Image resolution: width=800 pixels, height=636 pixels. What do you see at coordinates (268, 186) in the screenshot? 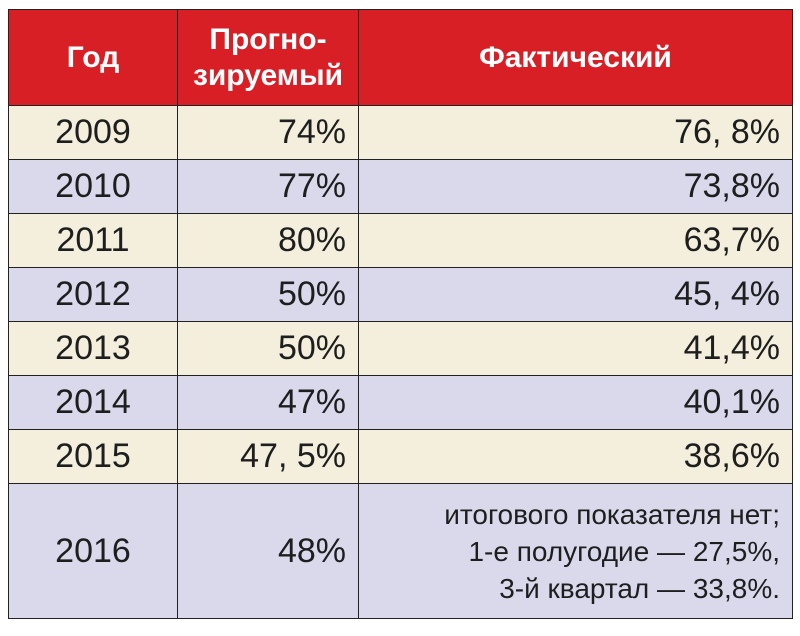
I see `forecast-cell: 77%` at bounding box center [268, 186].